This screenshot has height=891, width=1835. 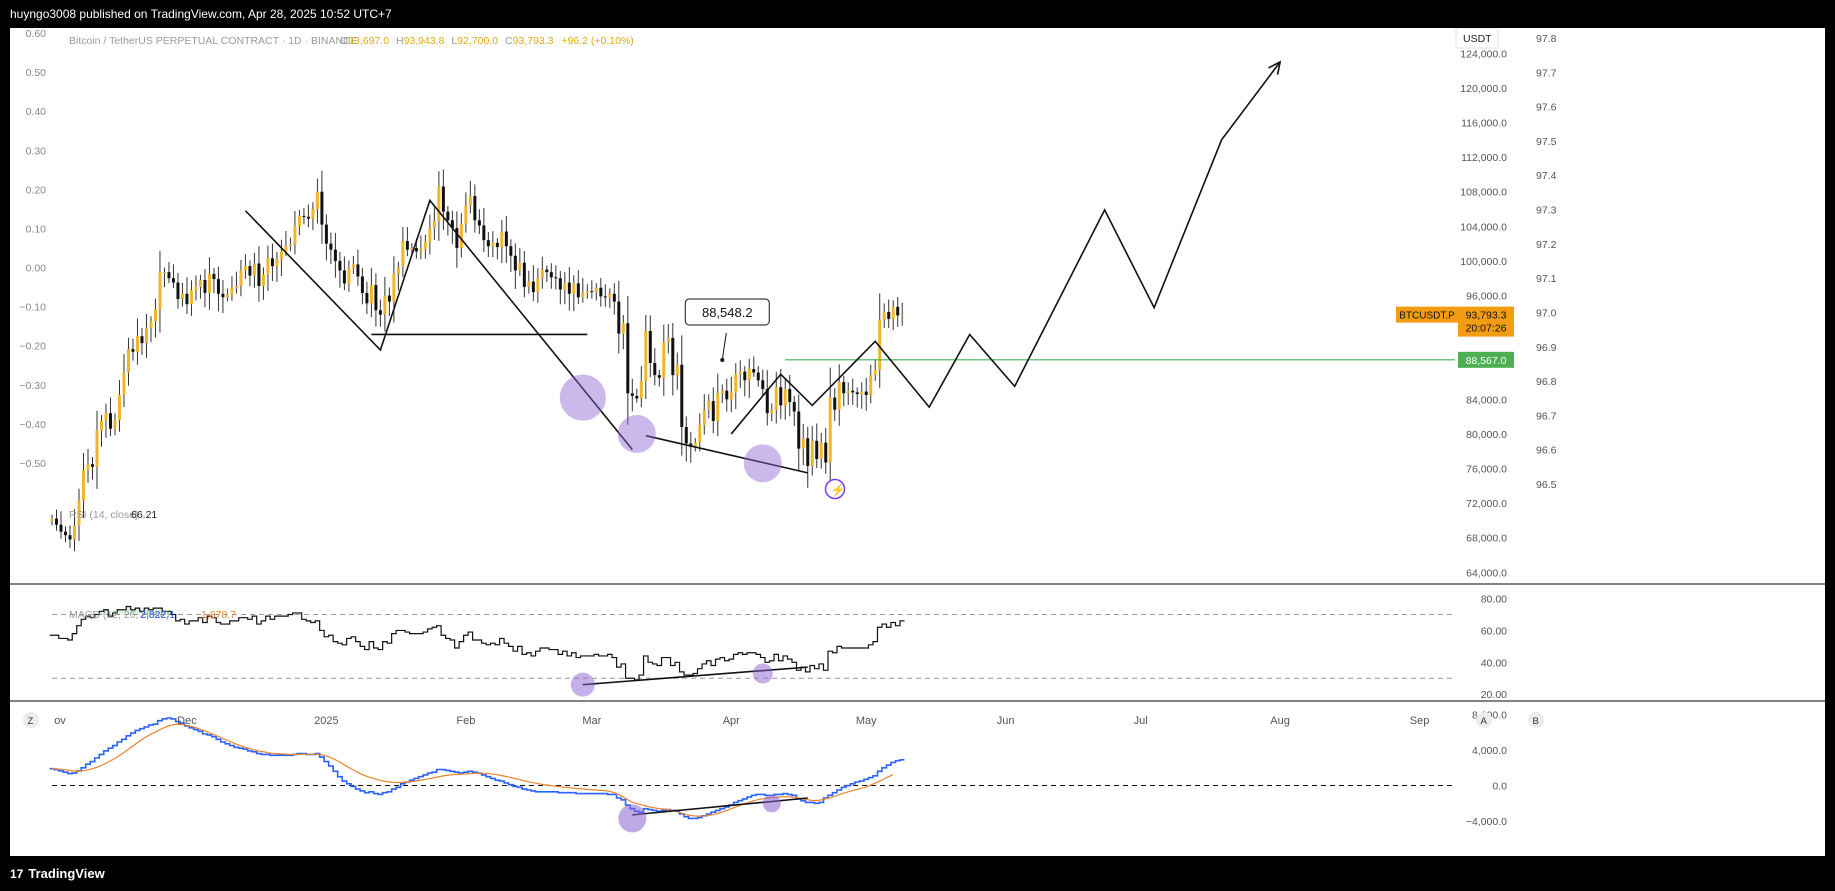 I want to click on tradingview-logo: 17 TradingView, so click(x=57, y=873).